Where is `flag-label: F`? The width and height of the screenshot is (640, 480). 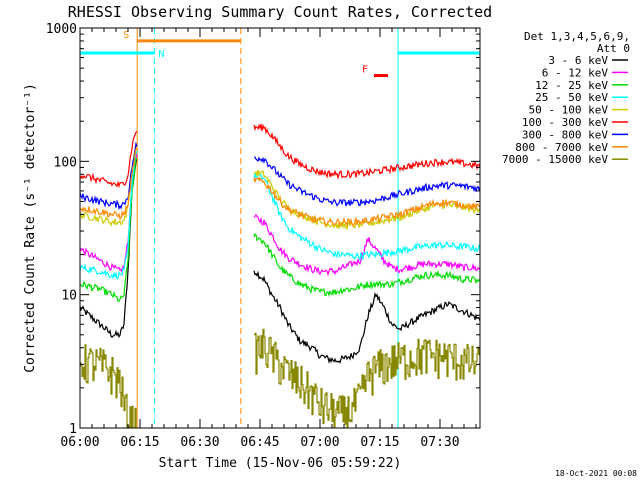
flag-label: F is located at coordinates (365, 70).